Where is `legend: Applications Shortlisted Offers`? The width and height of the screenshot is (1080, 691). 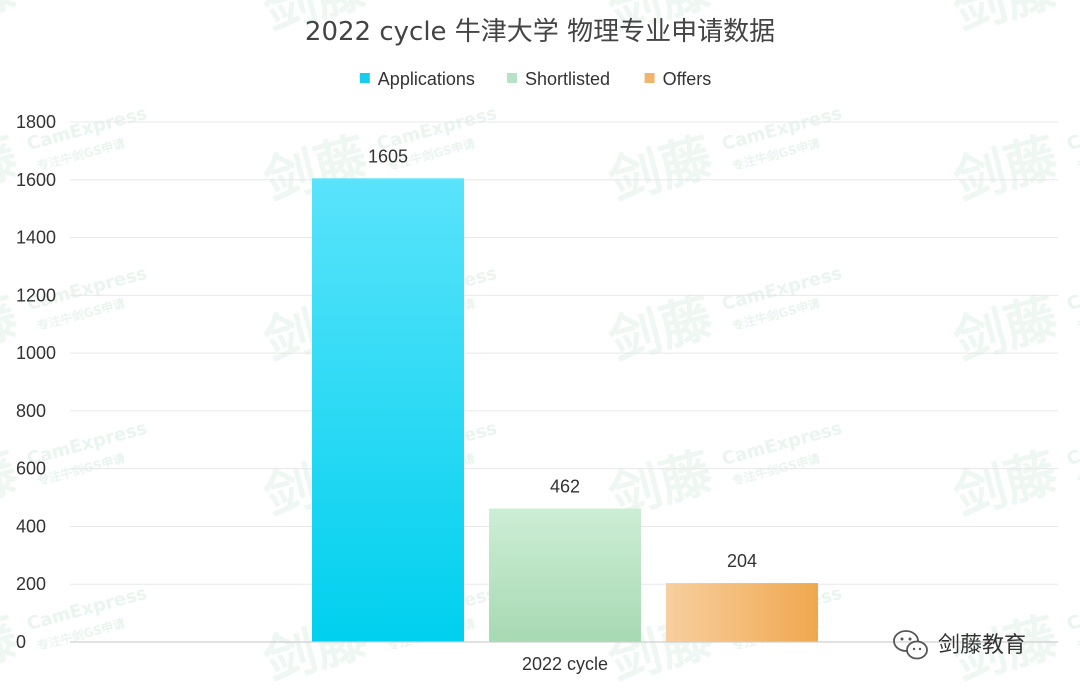 legend: Applications Shortlisted Offers is located at coordinates (535, 79).